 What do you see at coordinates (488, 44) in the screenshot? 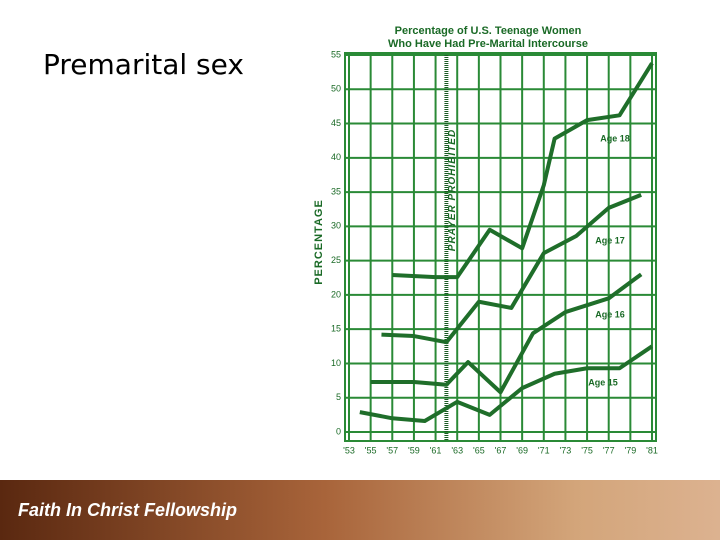
I see `chart-title: Who Have Had Pre-Marital Intercourse` at bounding box center [488, 44].